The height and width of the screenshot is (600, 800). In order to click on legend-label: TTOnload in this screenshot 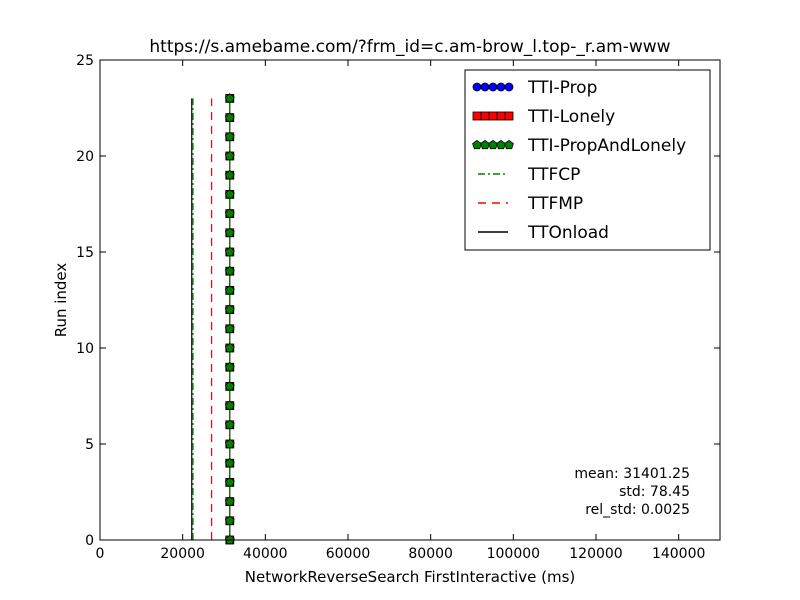, I will do `click(568, 233)`.